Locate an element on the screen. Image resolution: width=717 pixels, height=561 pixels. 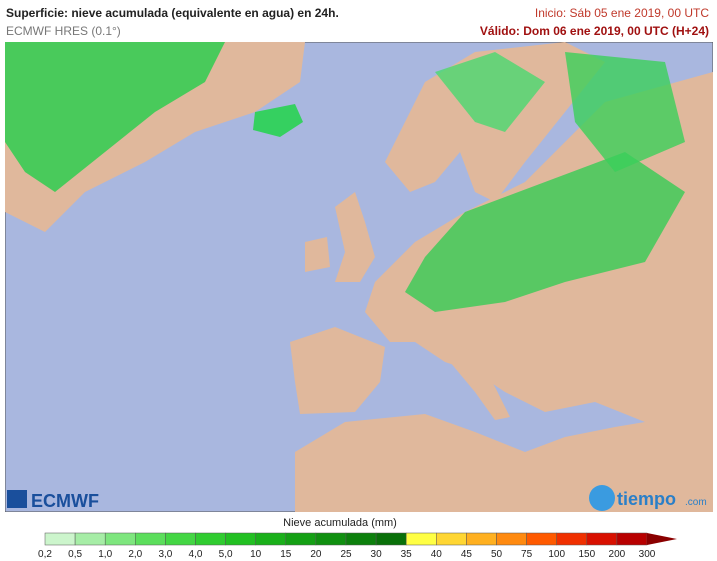
legend-label: 20 is located at coordinates (316, 554).